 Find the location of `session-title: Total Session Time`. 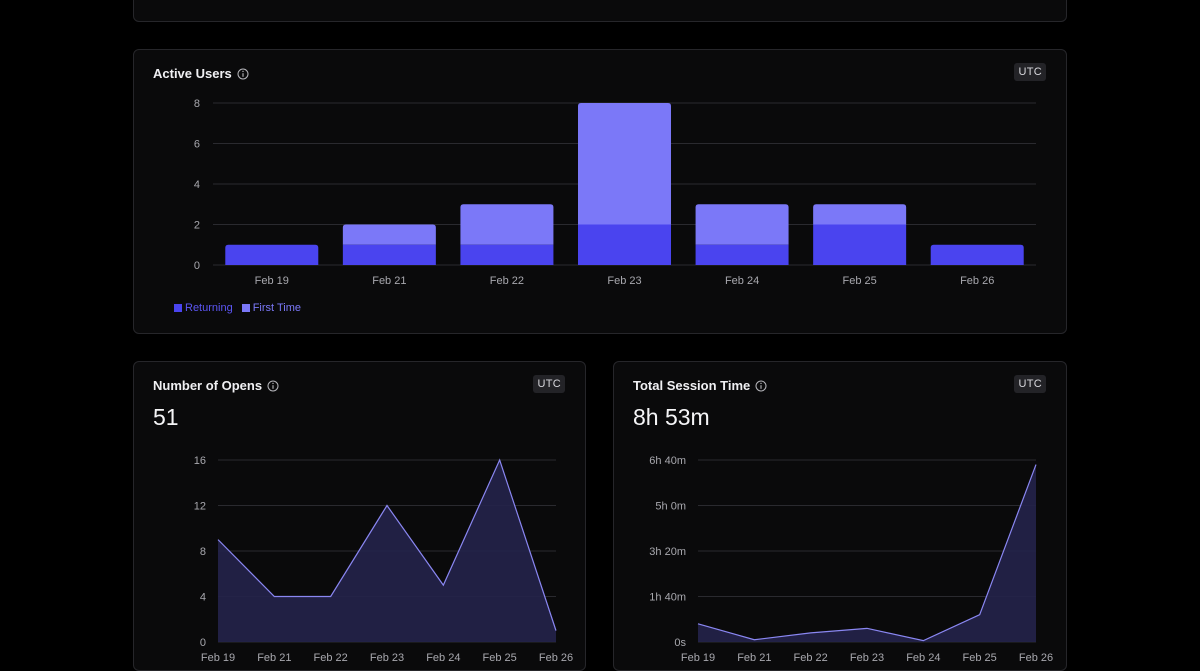

session-title: Total Session Time is located at coordinates (700, 385).